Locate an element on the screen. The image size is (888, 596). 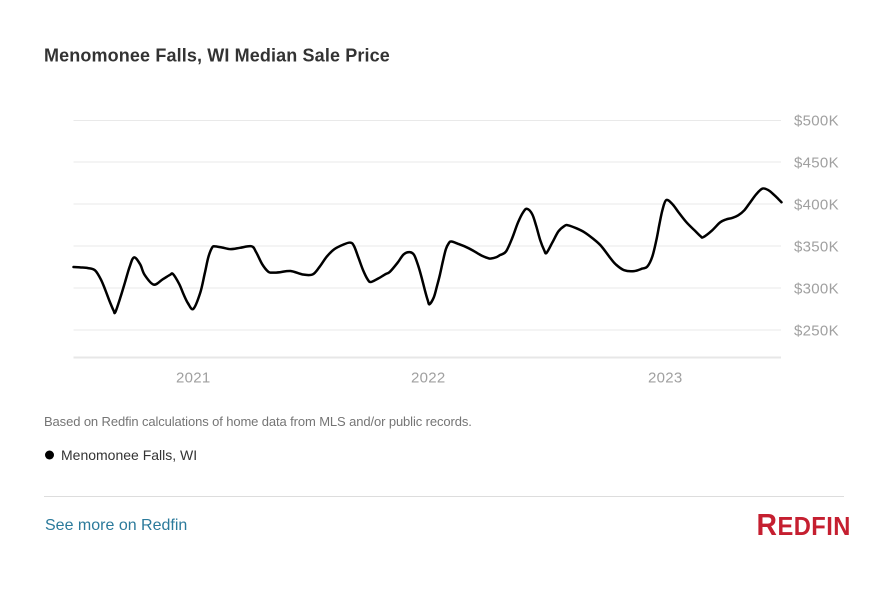
svg-text: $300K is located at coordinates (816, 288).